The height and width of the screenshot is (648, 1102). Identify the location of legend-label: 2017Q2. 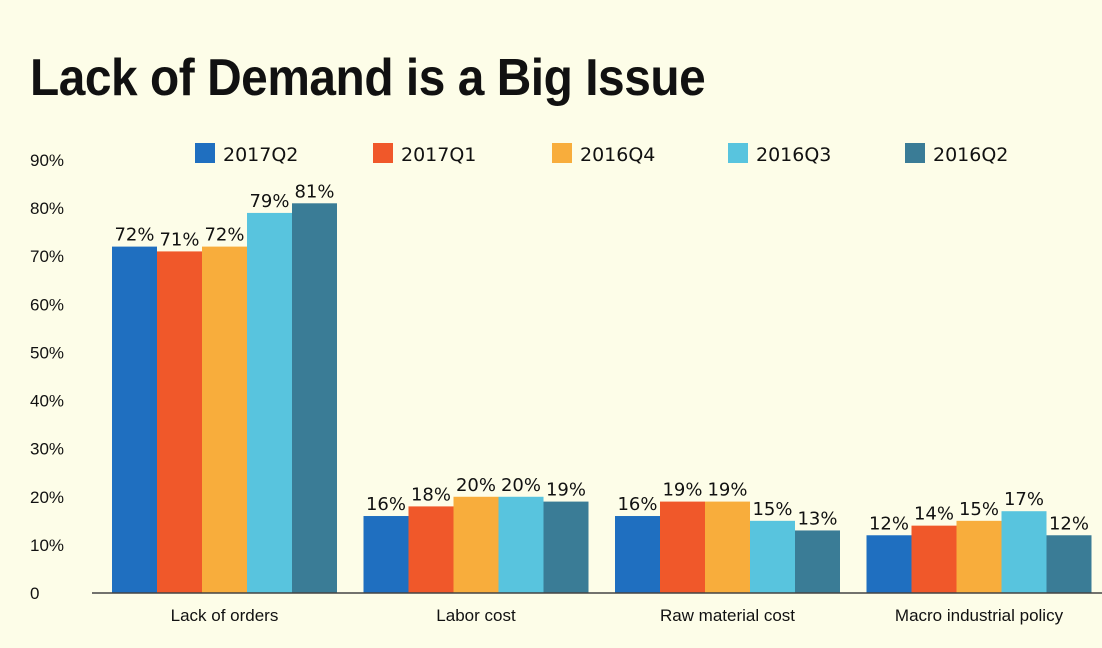
(260, 155).